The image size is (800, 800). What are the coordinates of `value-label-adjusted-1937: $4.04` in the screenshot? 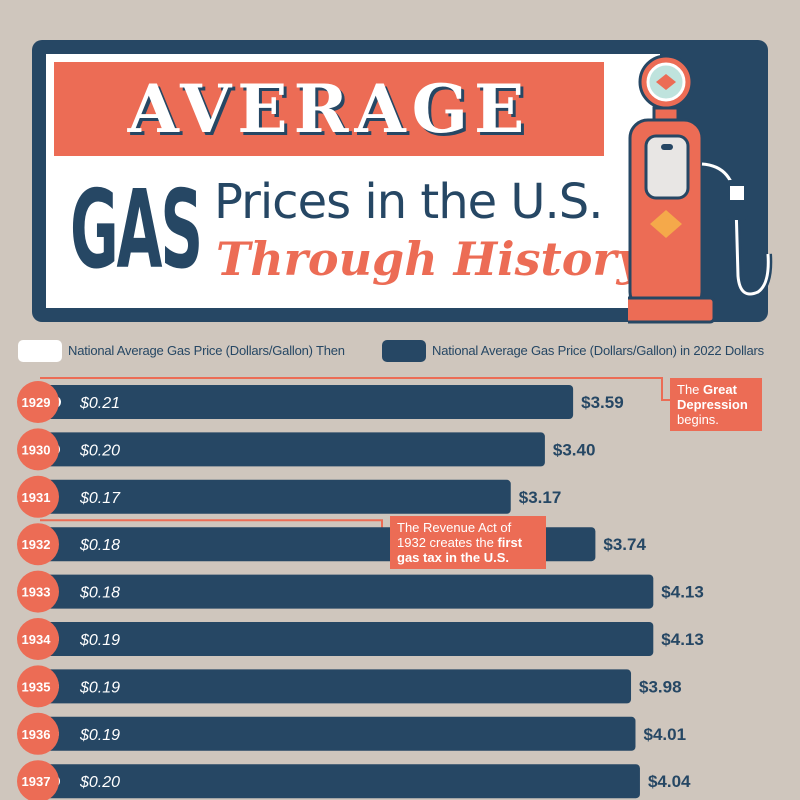 It's located at (669, 781).